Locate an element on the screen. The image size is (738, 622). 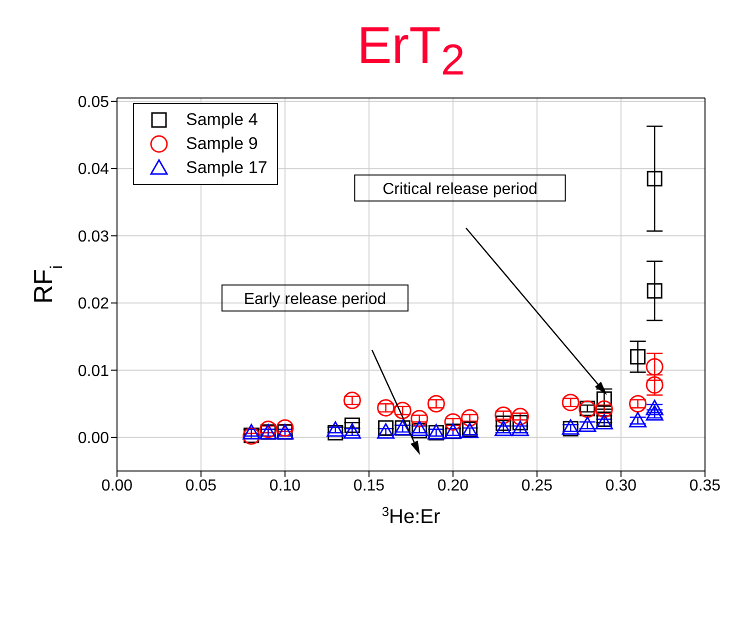
x-tick-label: 0.10 is located at coordinates (285, 485).